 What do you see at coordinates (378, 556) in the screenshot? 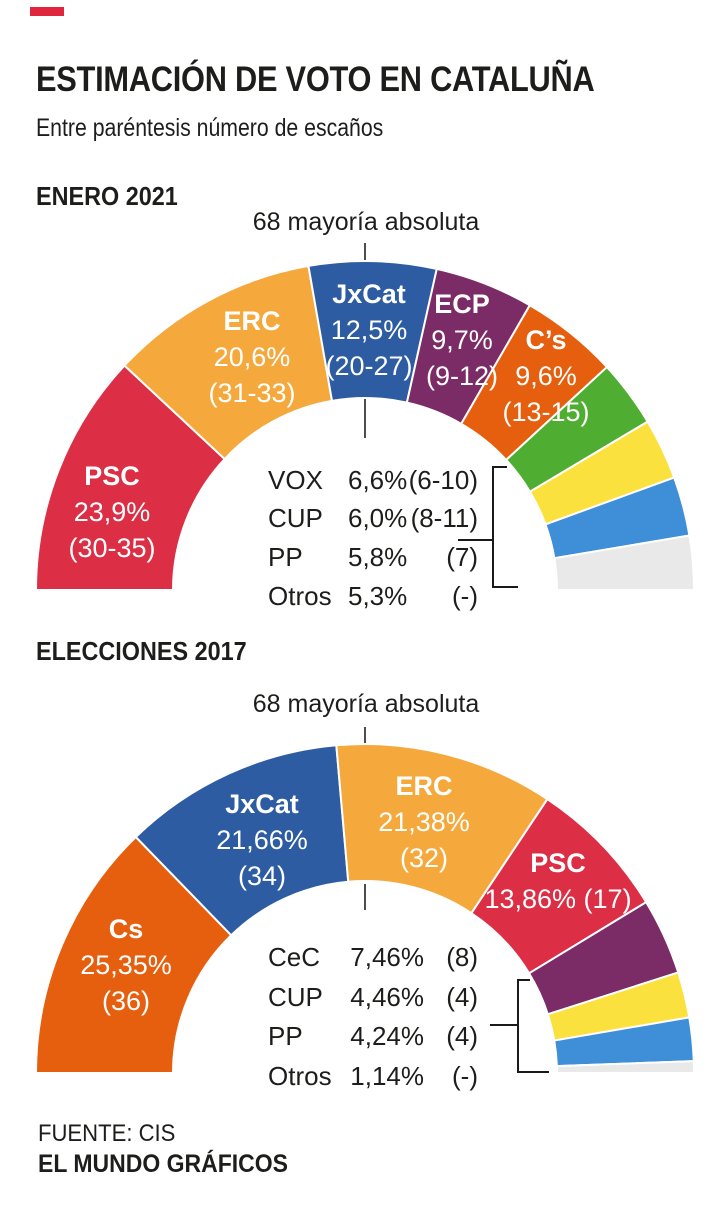
I see `legend-pct: 5,8%` at bounding box center [378, 556].